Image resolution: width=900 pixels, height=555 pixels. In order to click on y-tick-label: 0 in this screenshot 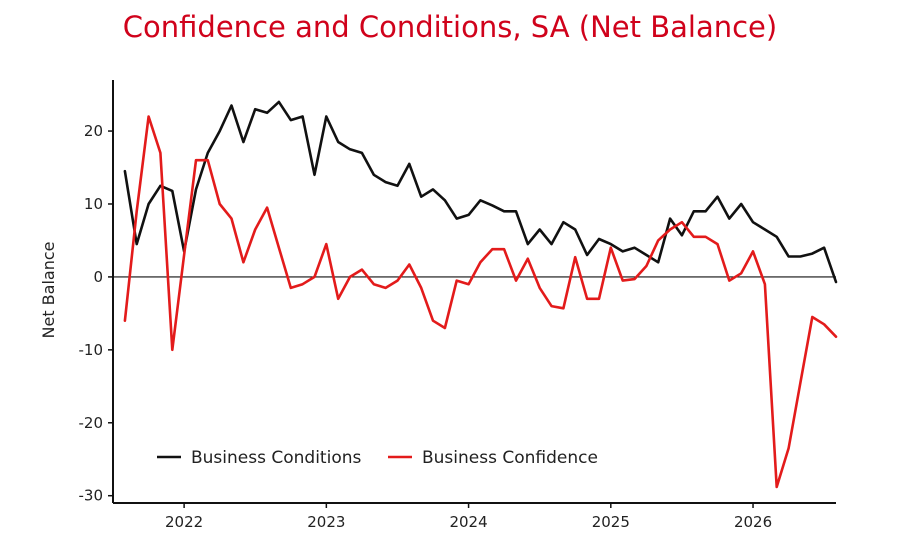, I will do `click(98, 277)`.